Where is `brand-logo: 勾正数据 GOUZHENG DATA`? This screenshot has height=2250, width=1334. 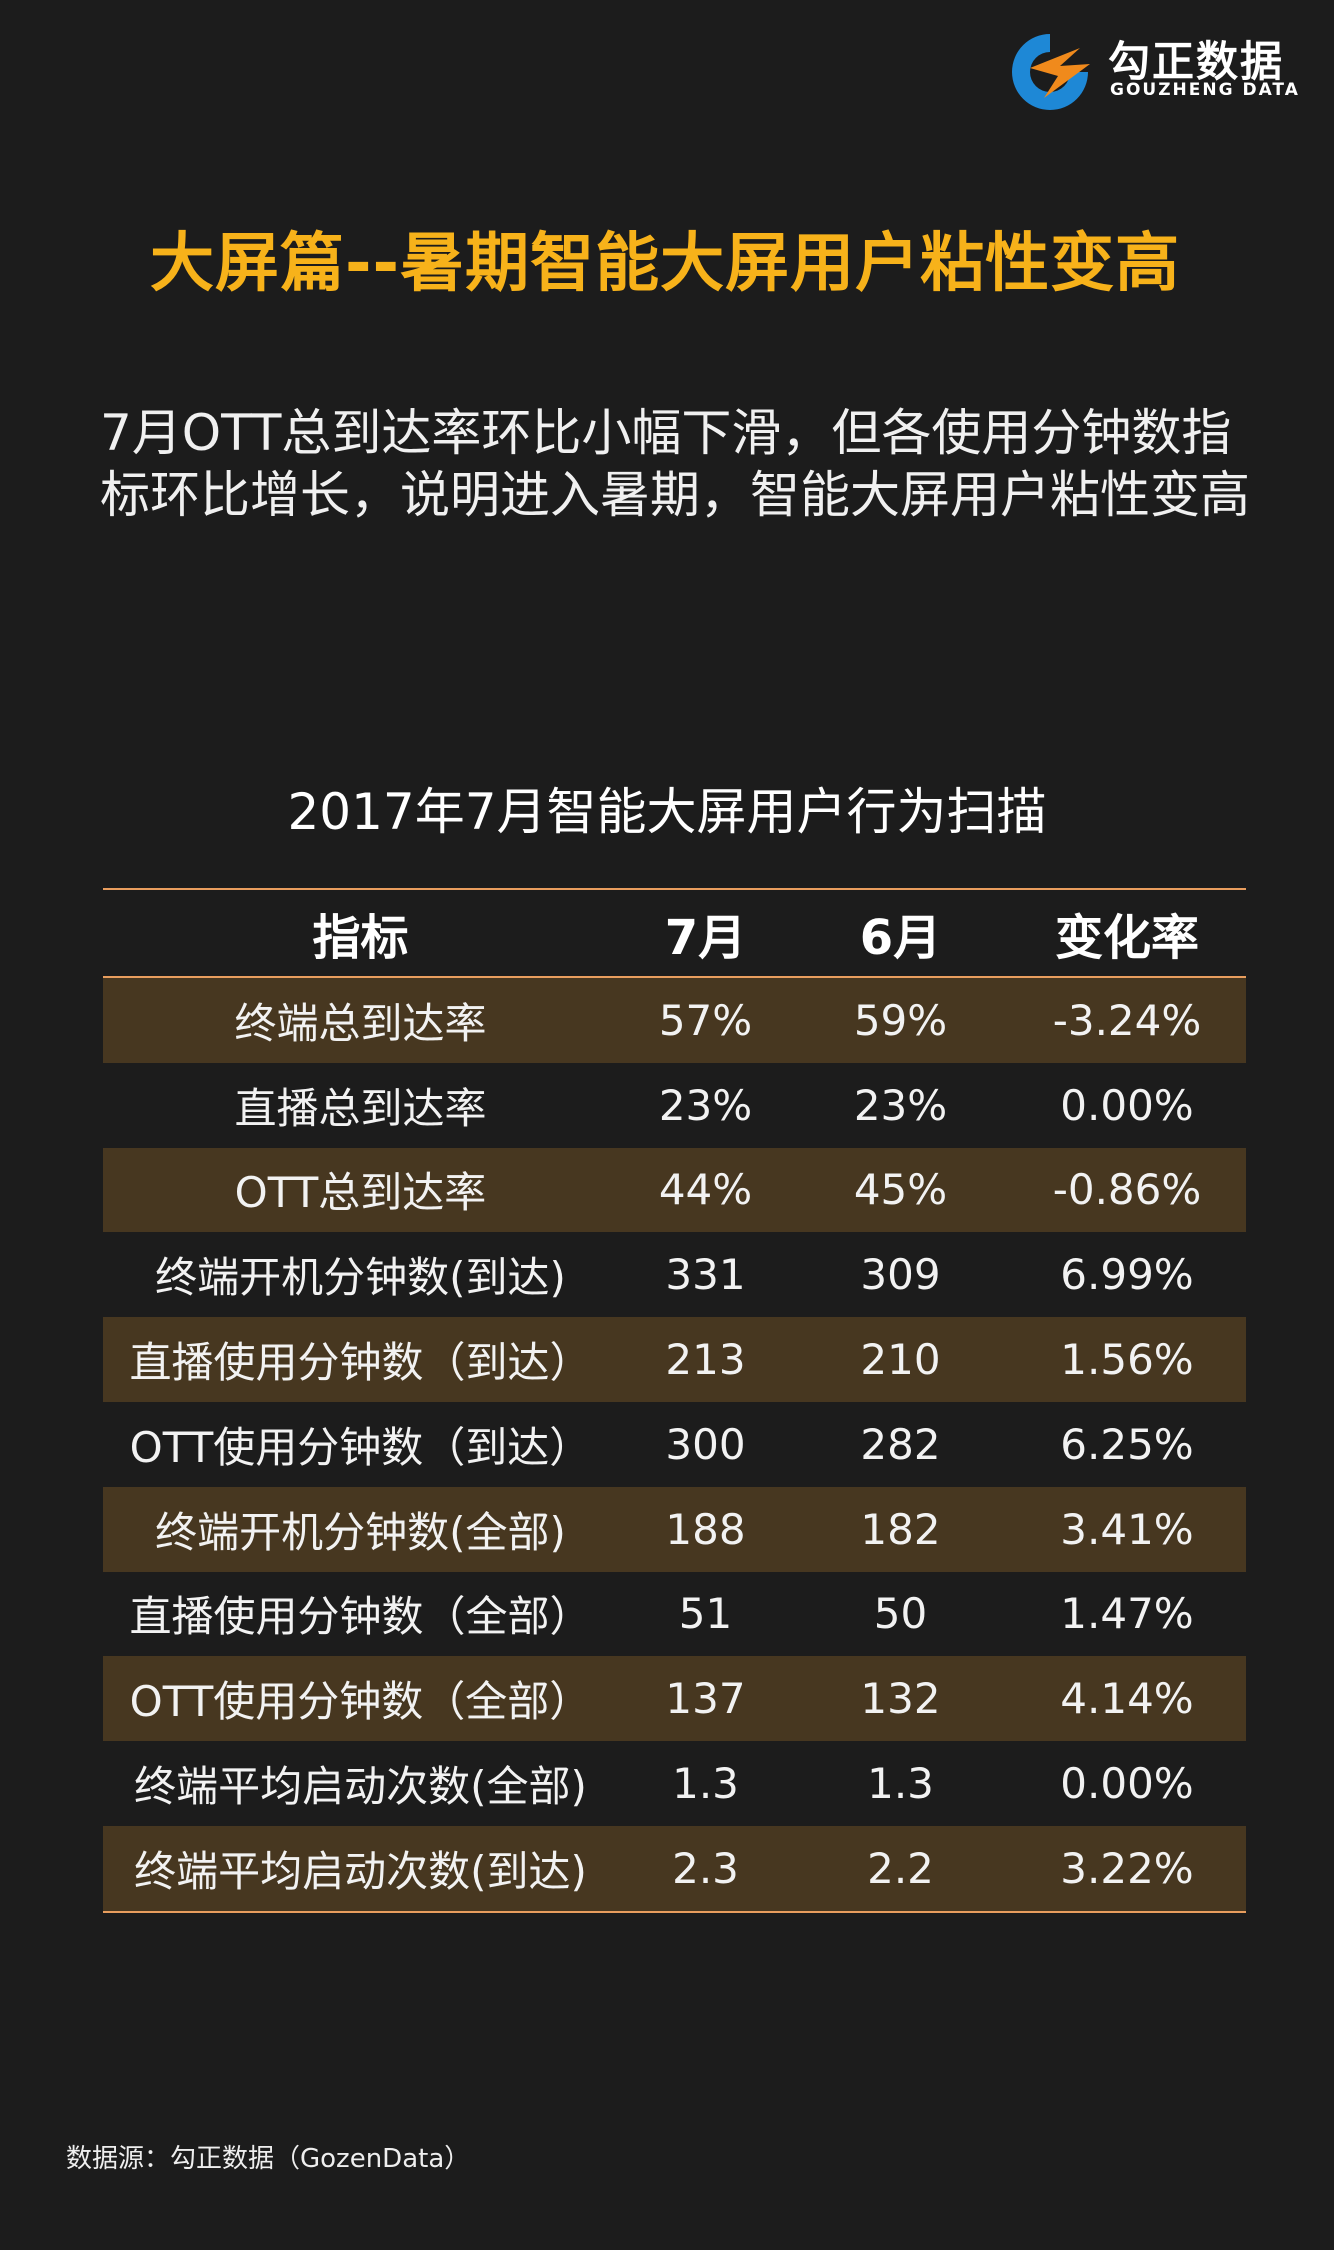
brand-logo: 勾正数据 GOUZHENG DATA is located at coordinates (1155, 69).